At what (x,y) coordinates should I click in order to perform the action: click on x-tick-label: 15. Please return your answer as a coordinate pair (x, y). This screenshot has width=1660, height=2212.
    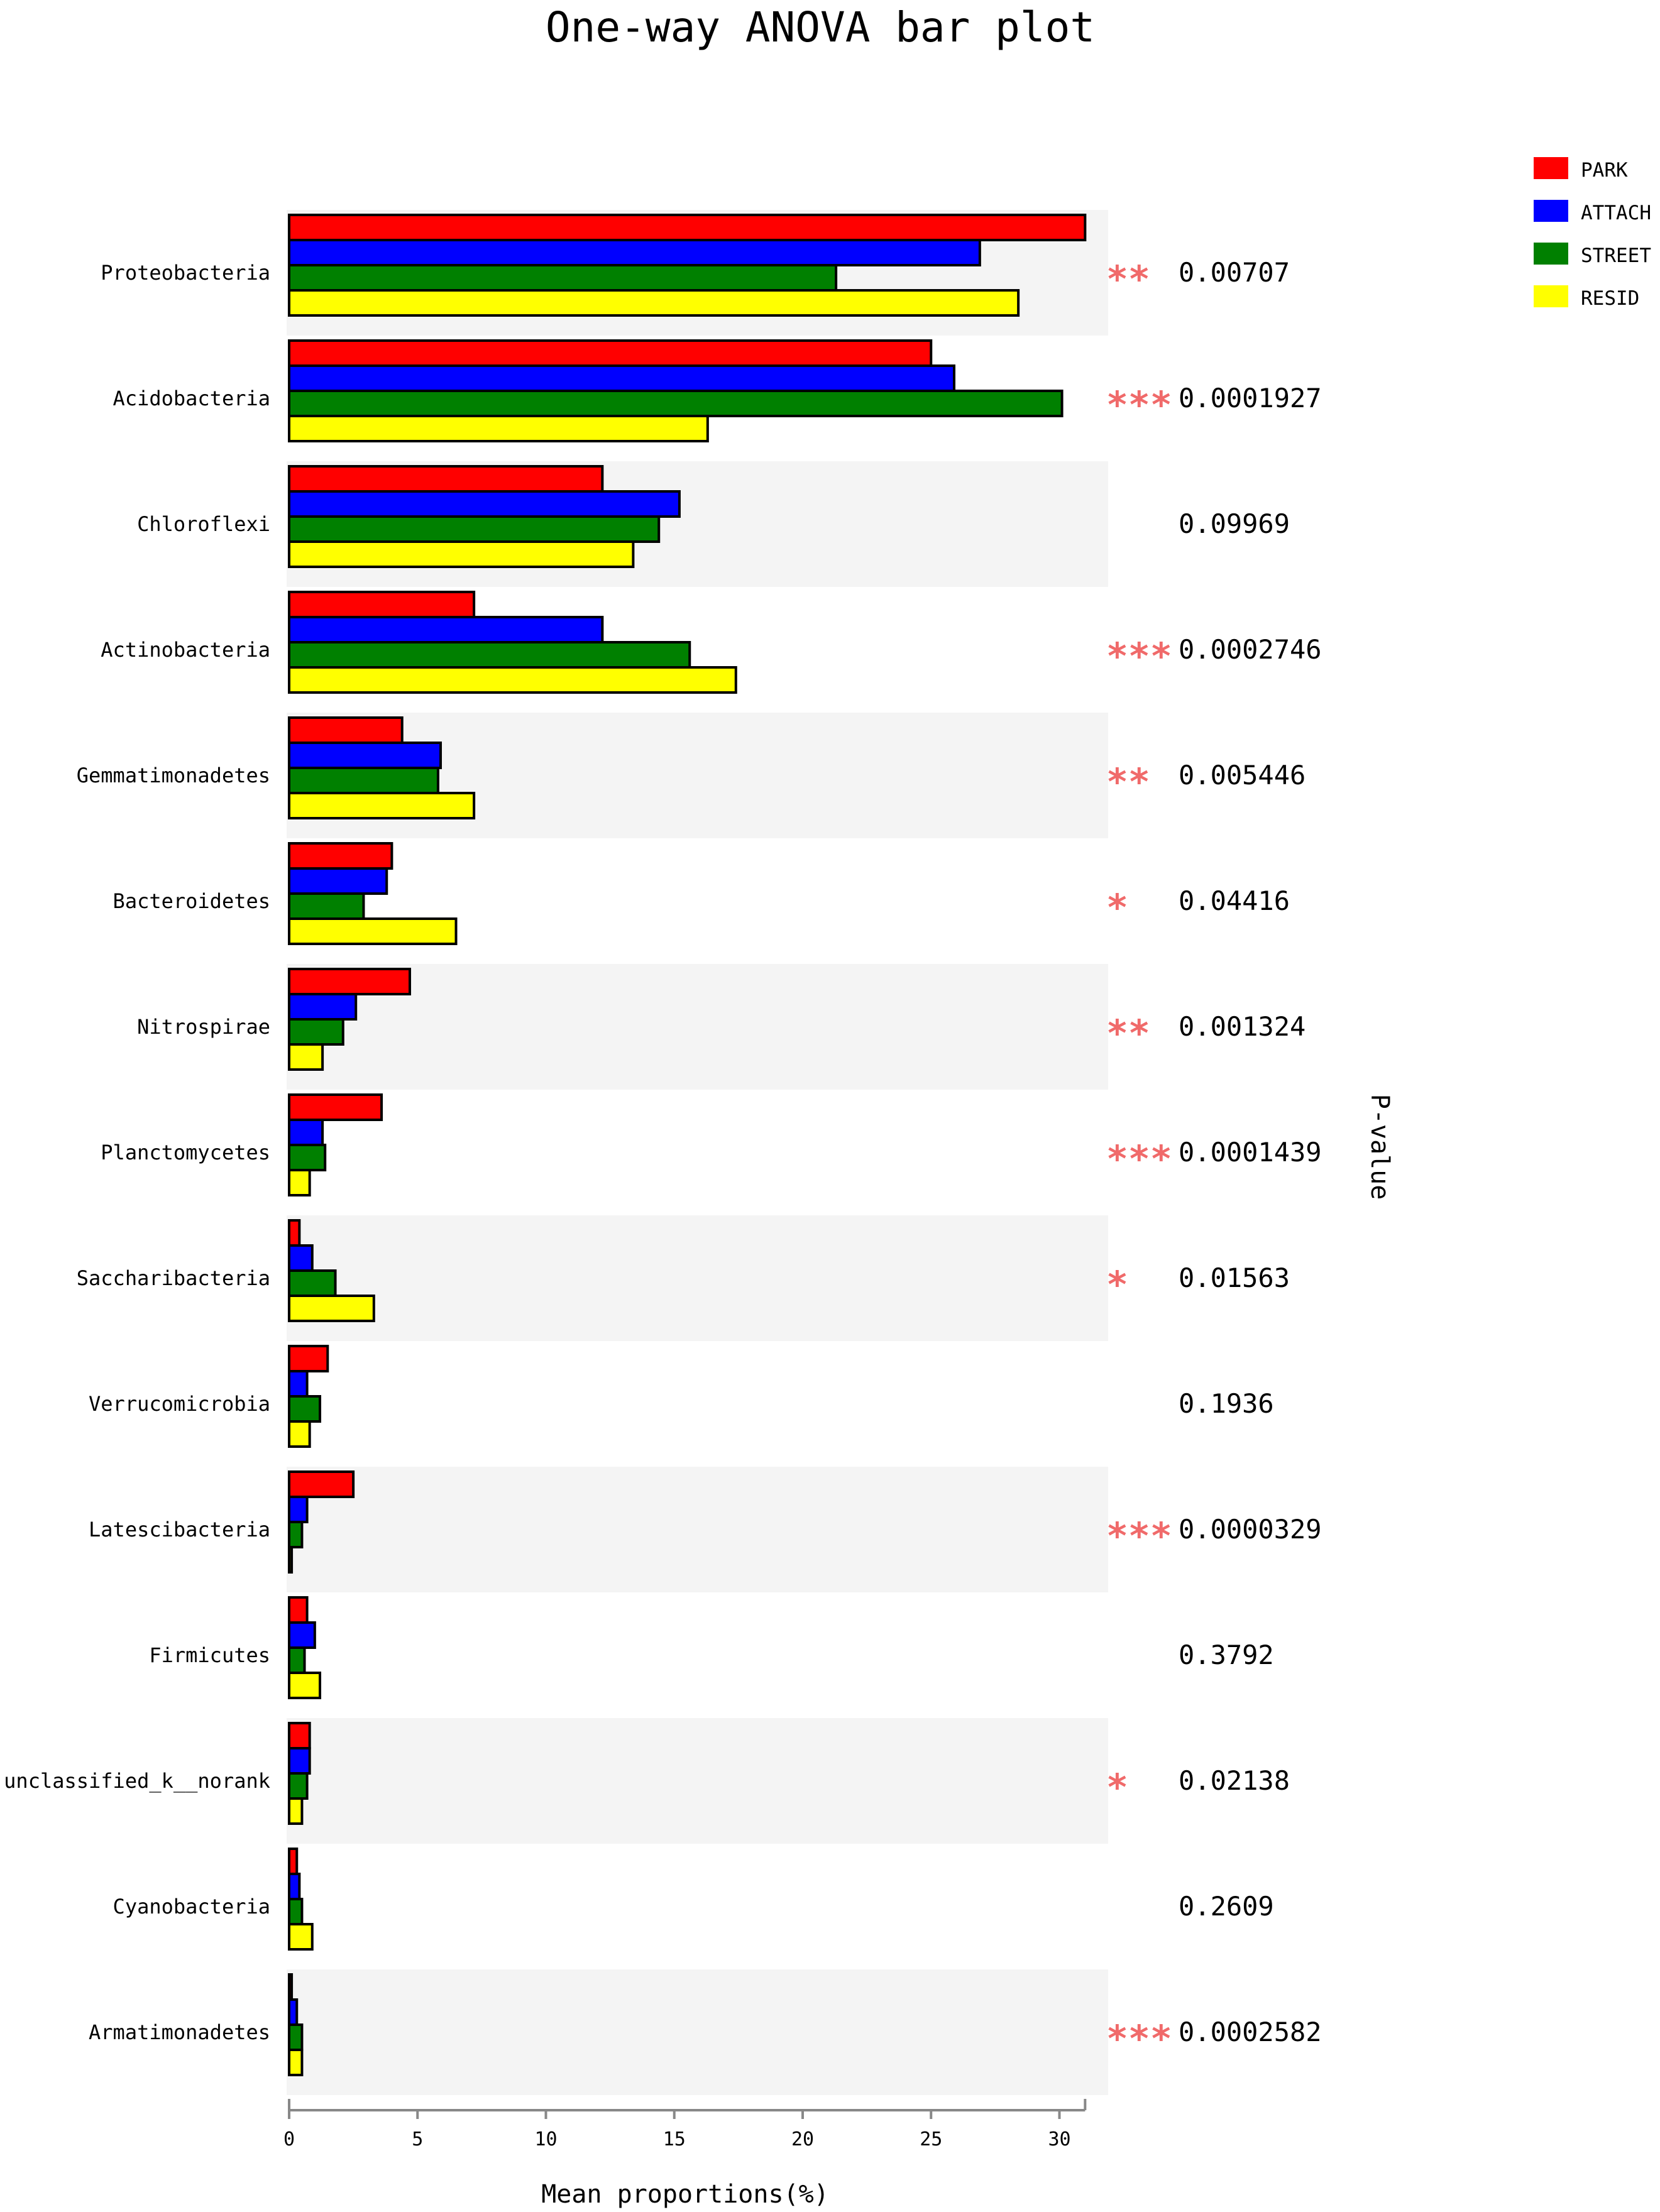
    Looking at the image, I should click on (674, 2139).